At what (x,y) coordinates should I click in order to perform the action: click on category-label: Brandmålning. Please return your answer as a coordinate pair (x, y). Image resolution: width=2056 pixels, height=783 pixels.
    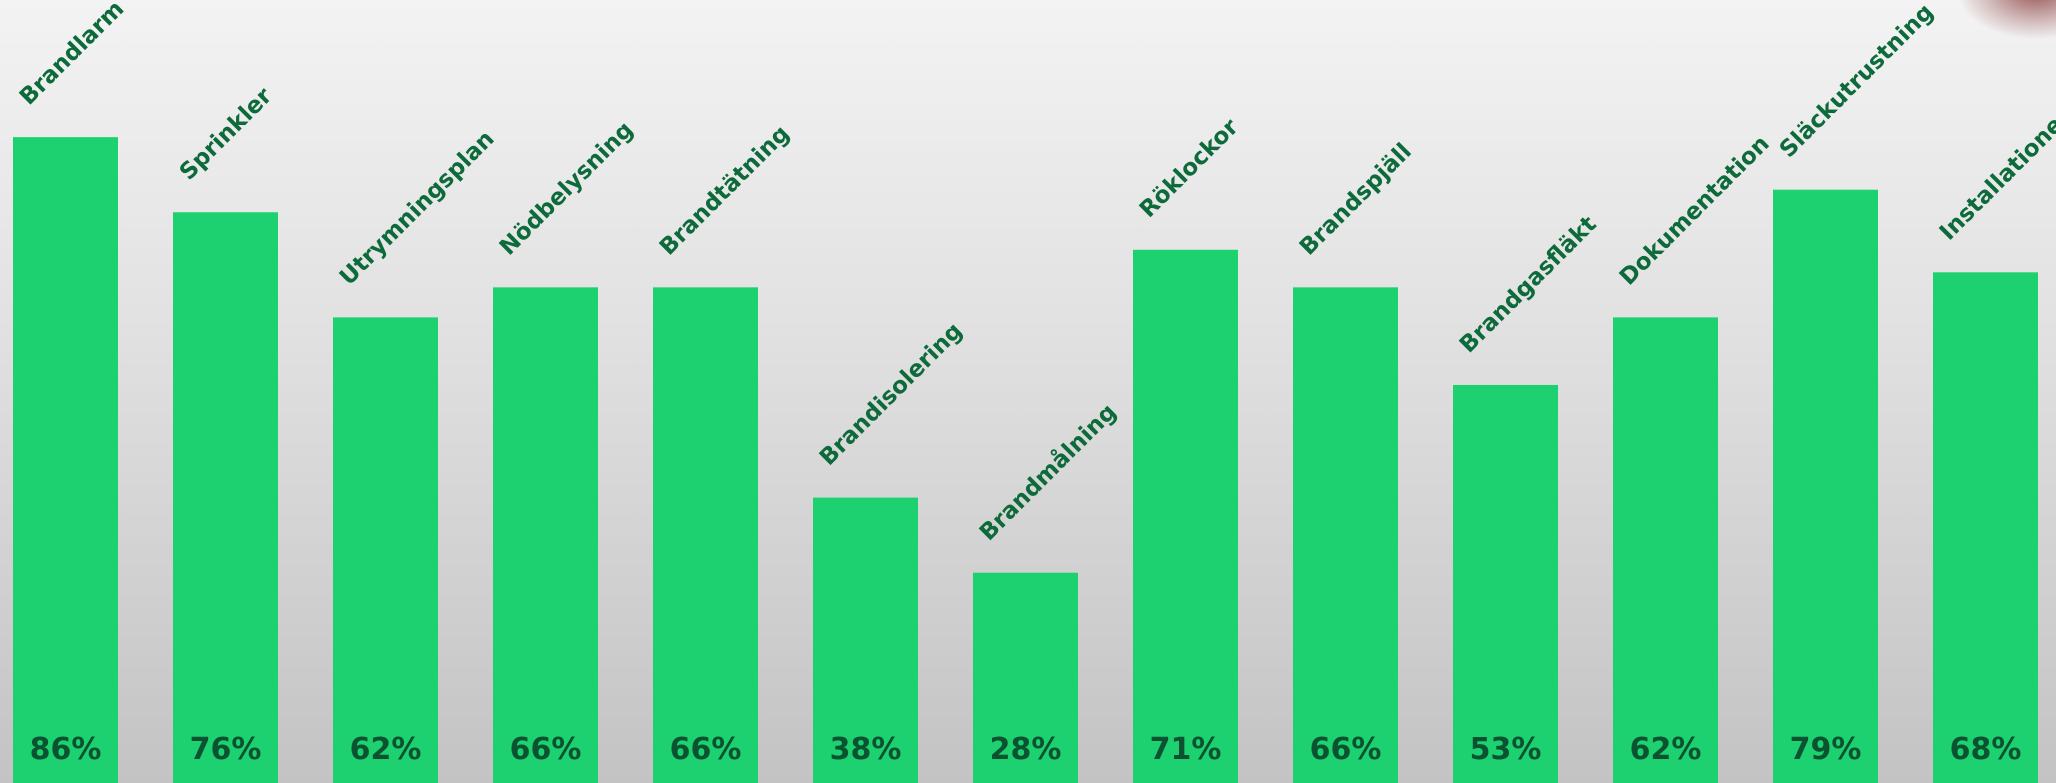
    Looking at the image, I should click on (1048, 472).